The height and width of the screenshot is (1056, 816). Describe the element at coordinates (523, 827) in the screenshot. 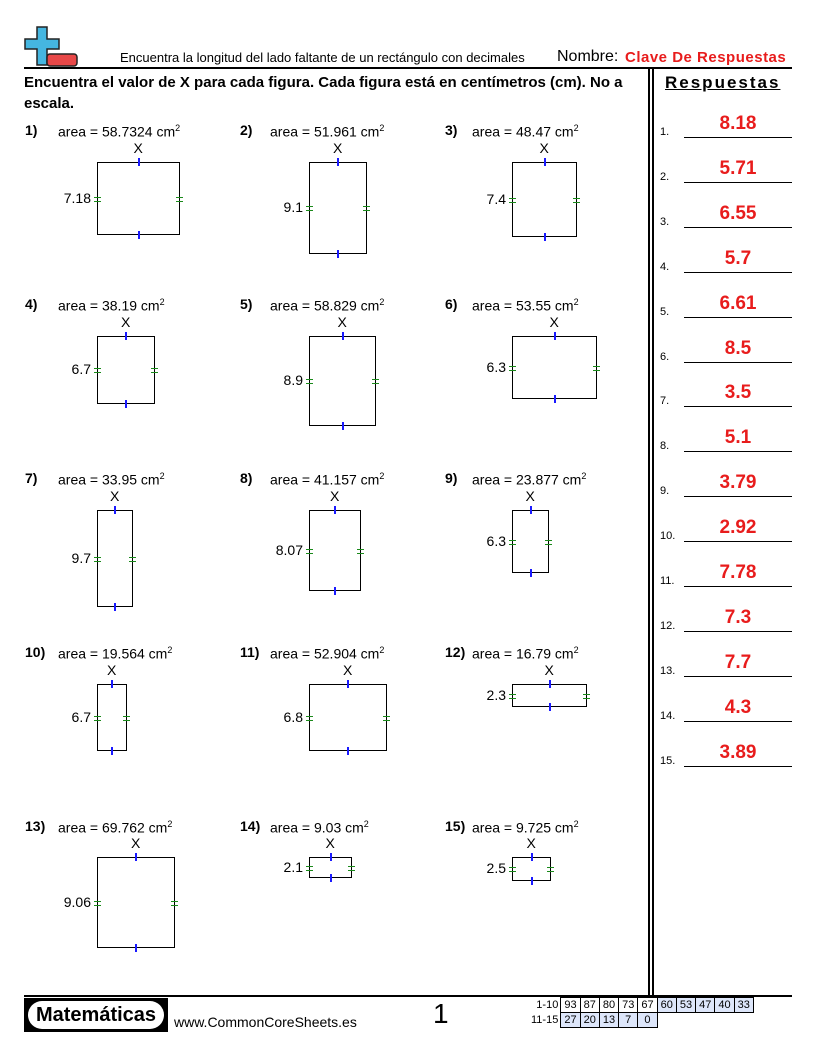

I see `area-value: area = 9.725 cm` at that location.